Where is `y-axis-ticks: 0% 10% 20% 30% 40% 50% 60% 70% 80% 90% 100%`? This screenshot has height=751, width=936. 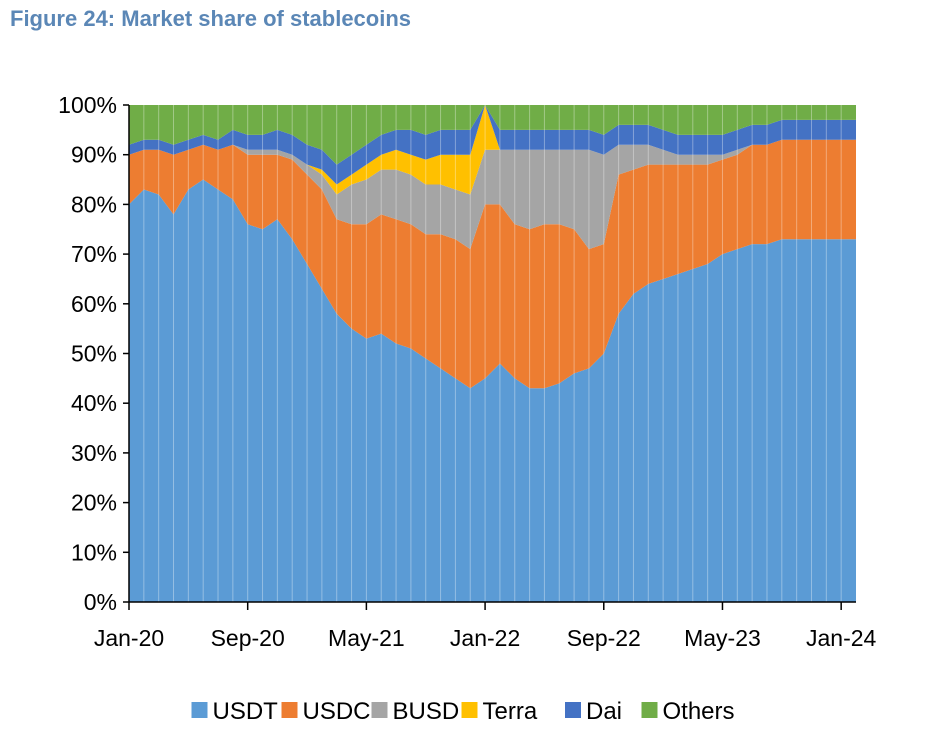 y-axis-ticks: 0% 10% 20% 30% 40% 50% 60% 70% 80% 90% 100% is located at coordinates (93, 353).